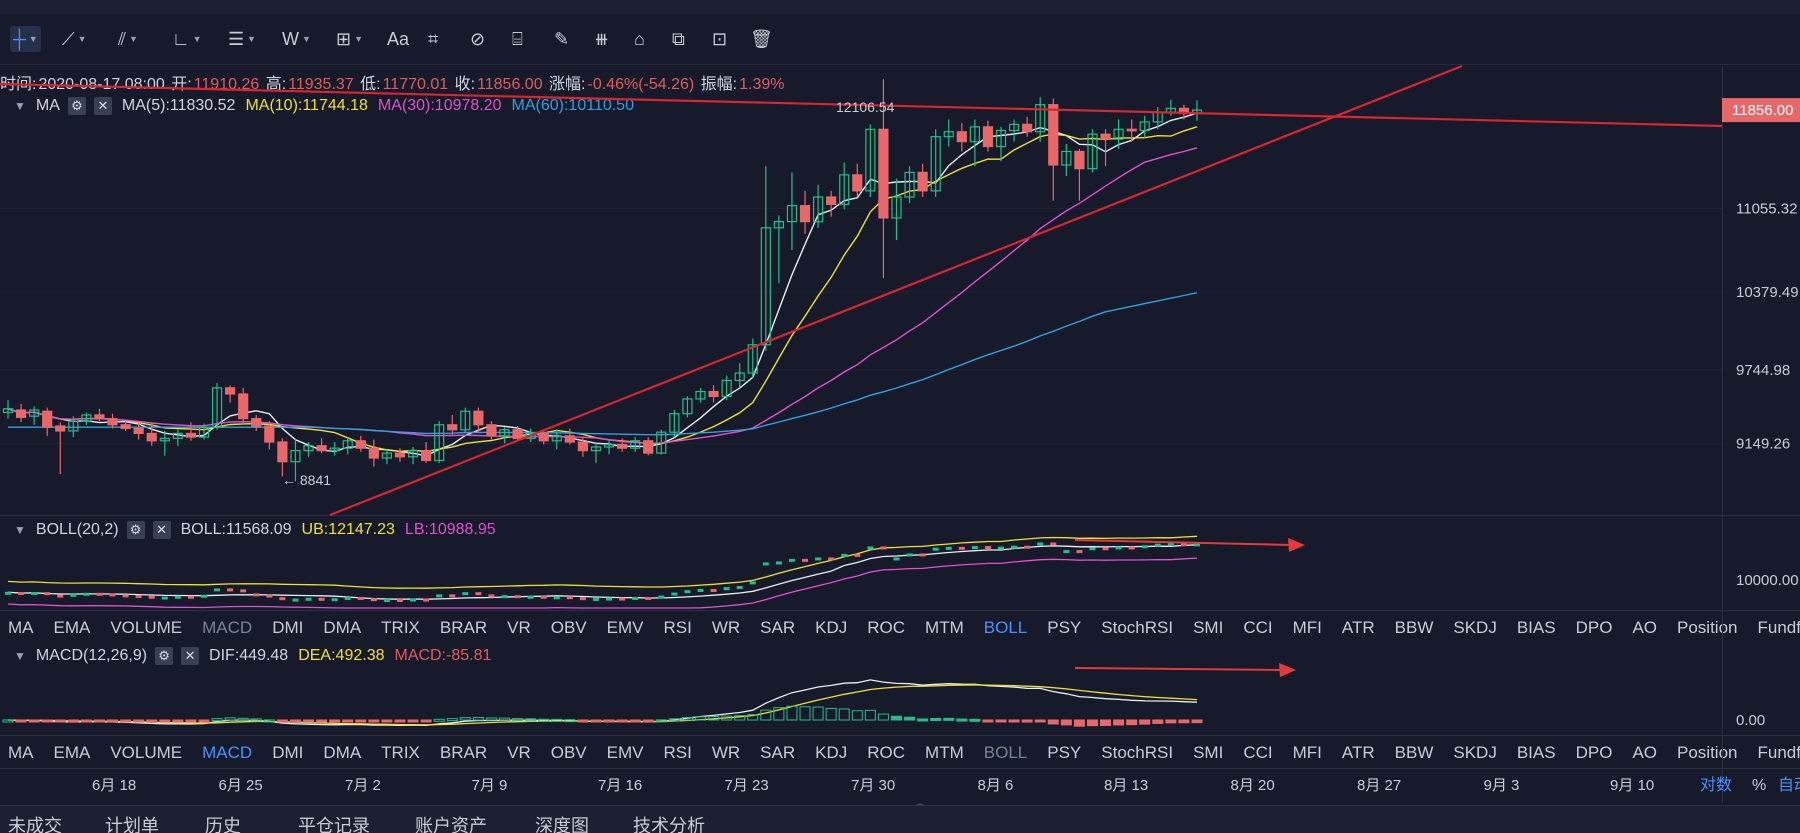  What do you see at coordinates (102, 106) in the screenshot?
I see `ma-close-icon: ✕` at bounding box center [102, 106].